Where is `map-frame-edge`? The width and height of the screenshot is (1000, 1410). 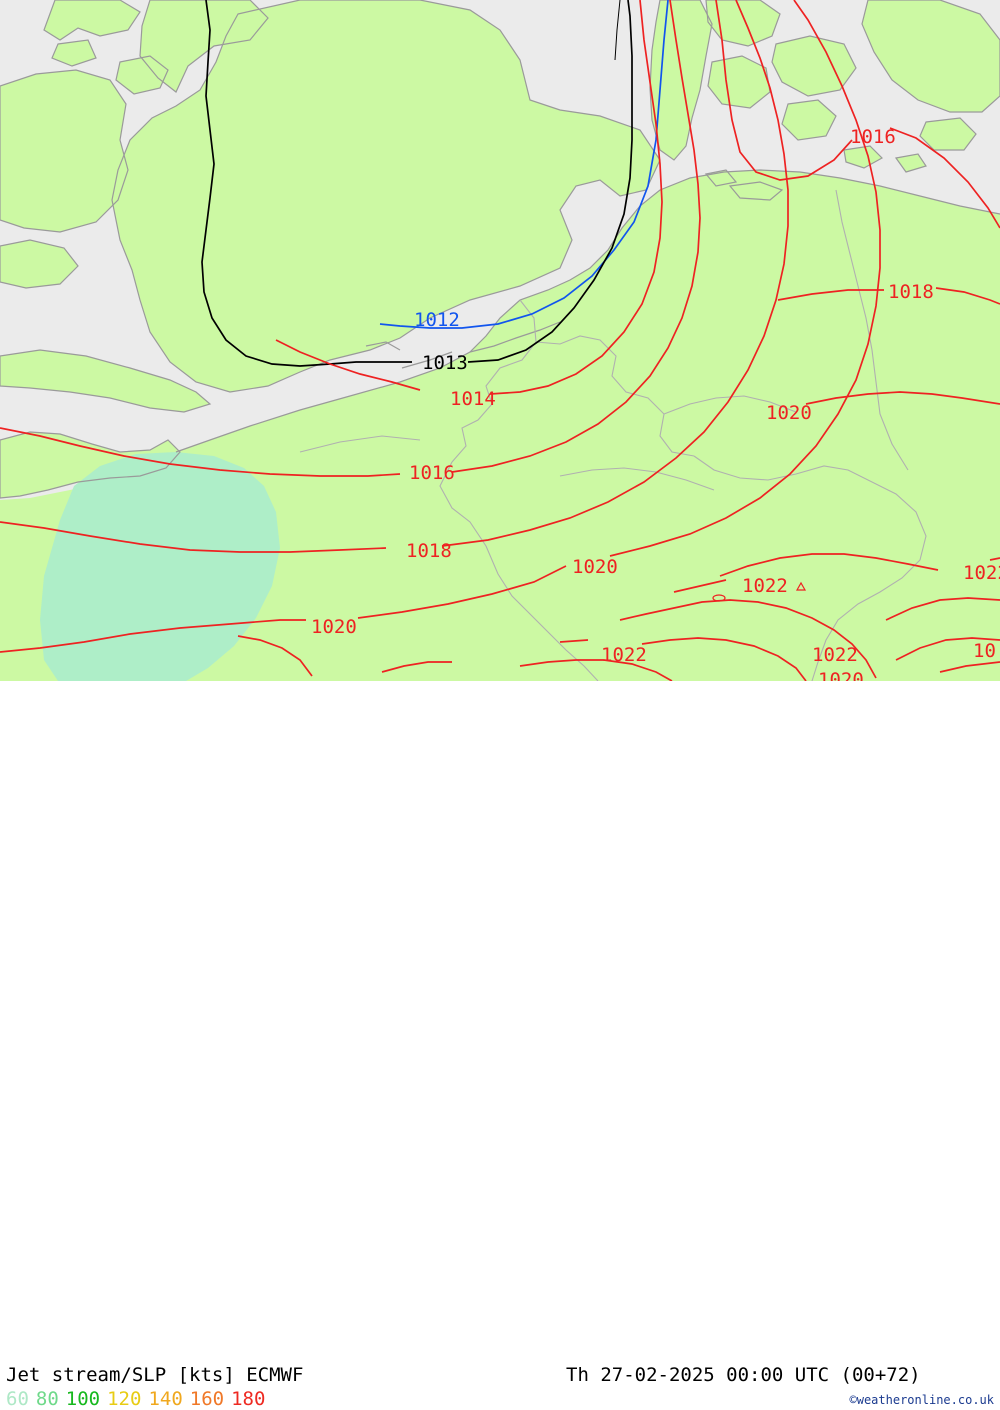
map-frame-edge is located at coordinates (617, 30).